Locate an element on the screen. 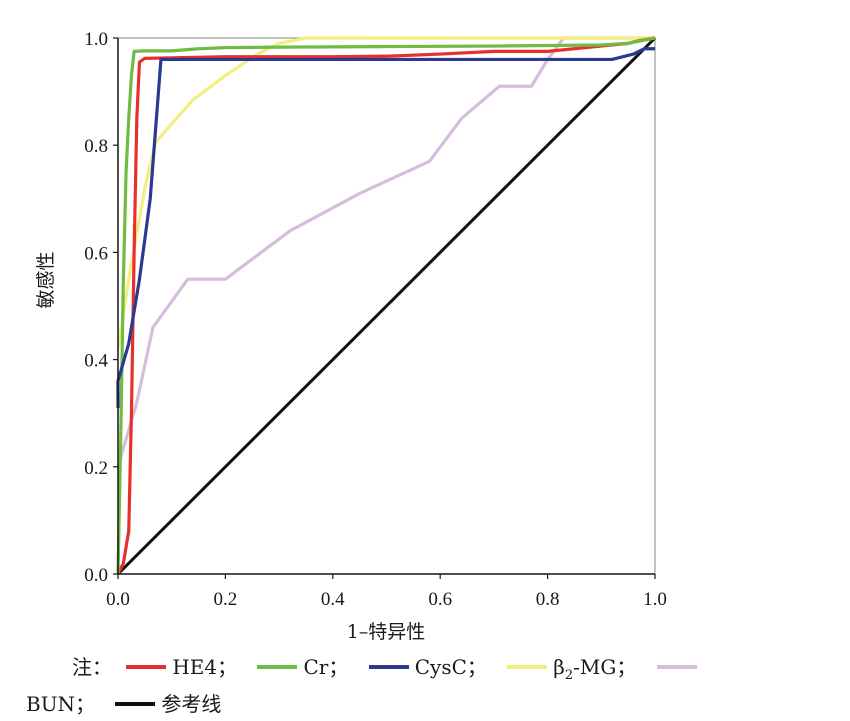 The image size is (850, 721). legend-item-reference: 参考线 is located at coordinates (164, 704).